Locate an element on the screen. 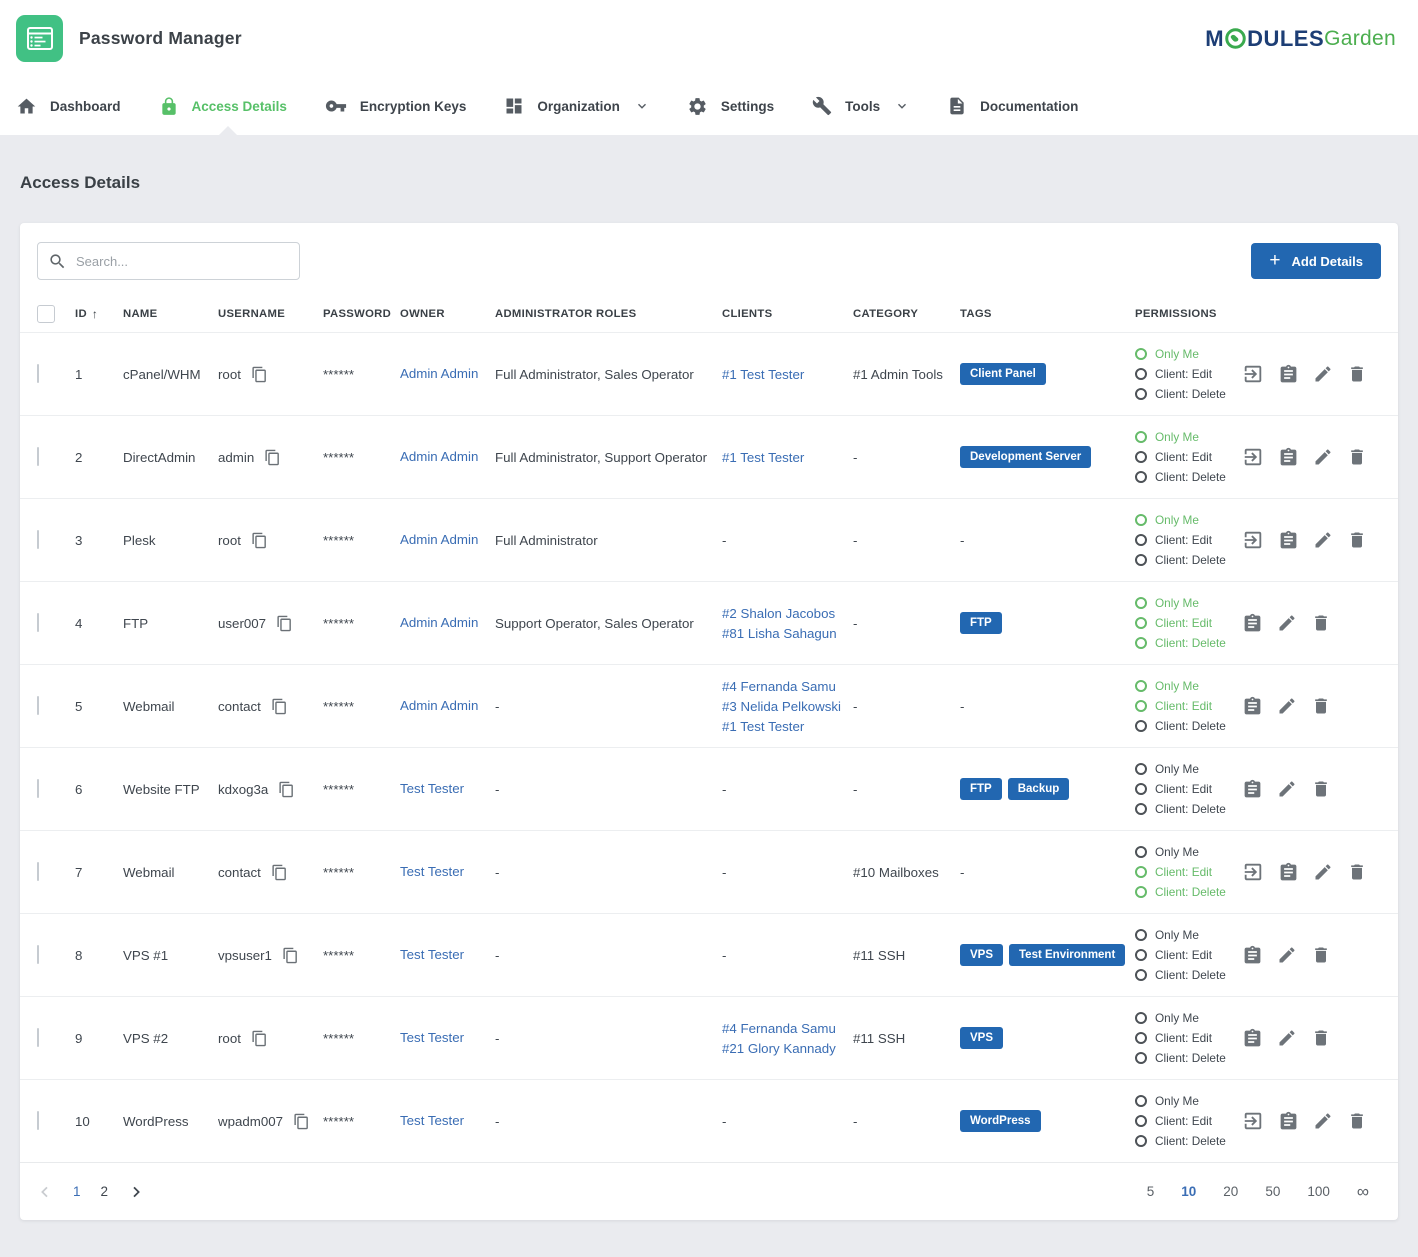 This screenshot has width=1418, height=1257. owner-link: Admin Admin is located at coordinates (439, 373).